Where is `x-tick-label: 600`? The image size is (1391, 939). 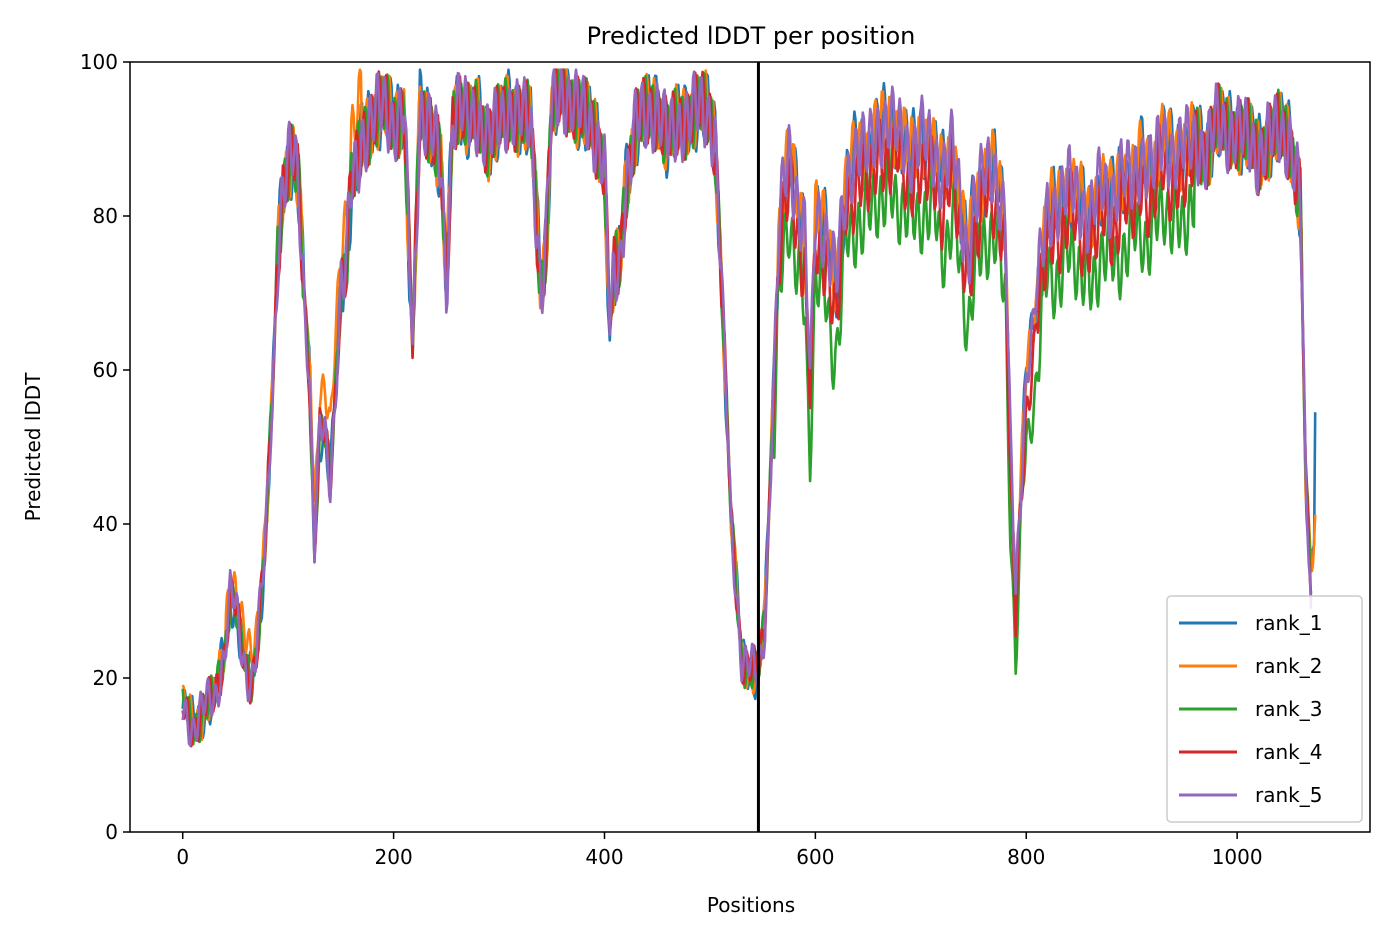
x-tick-label: 600 is located at coordinates (815, 857).